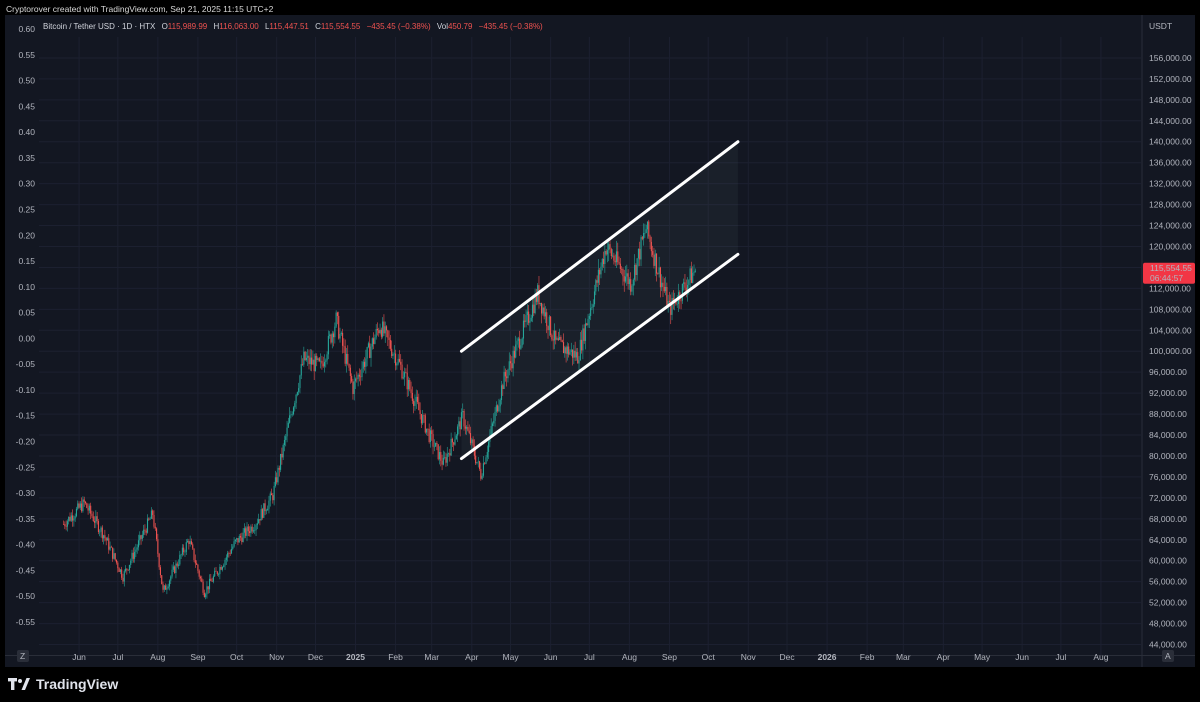 This screenshot has width=1200, height=702. I want to click on left-axis-tick: -0.45, so click(26, 570).